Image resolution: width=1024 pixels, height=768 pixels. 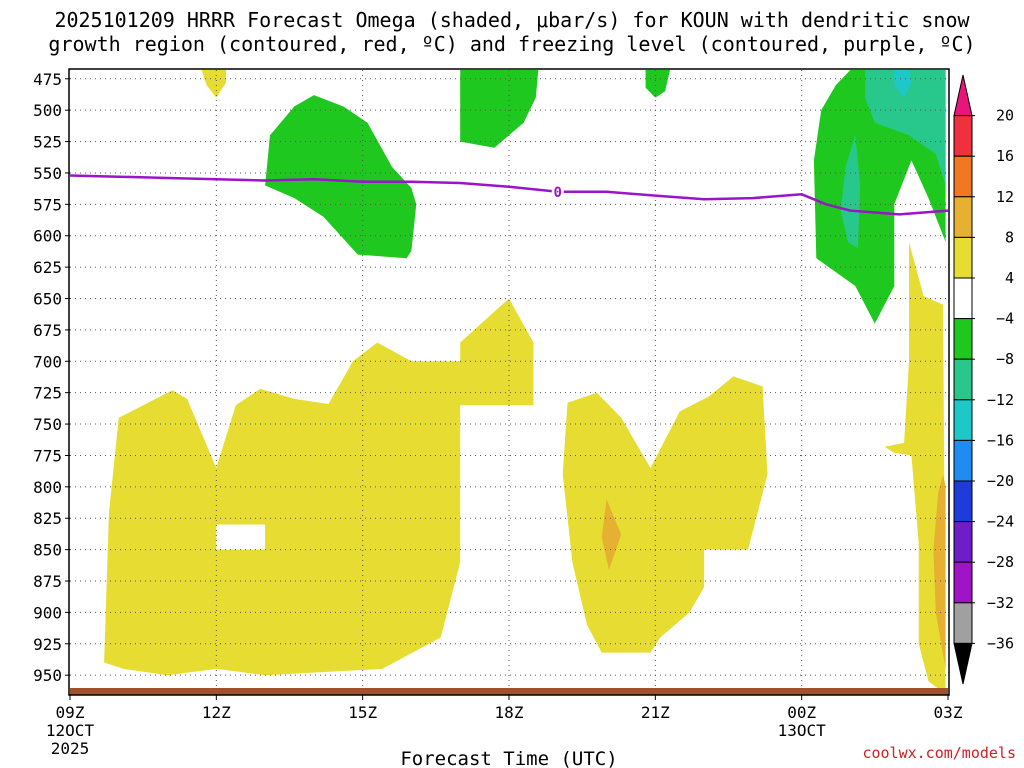 I want to click on colorbar-label-4: 4, so click(x=1009, y=278).